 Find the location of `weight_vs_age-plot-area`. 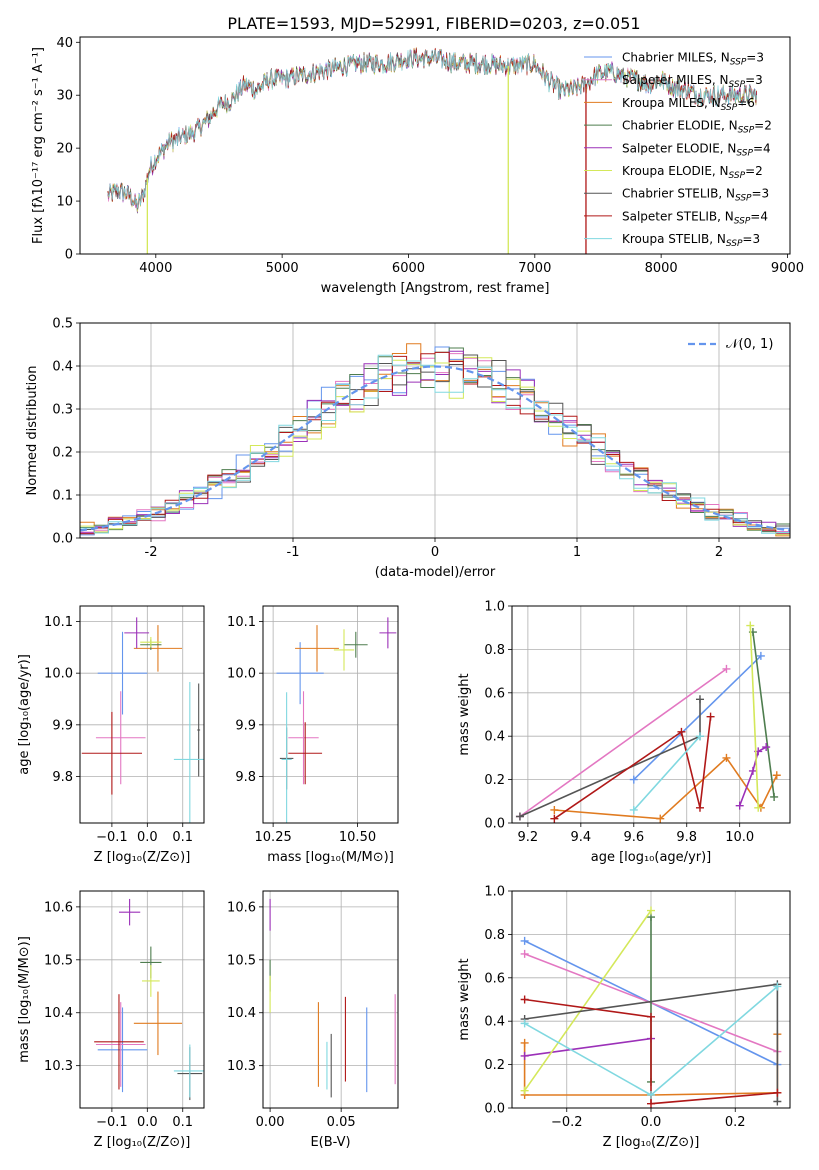

weight_vs_age-plot-area is located at coordinates (651, 714).